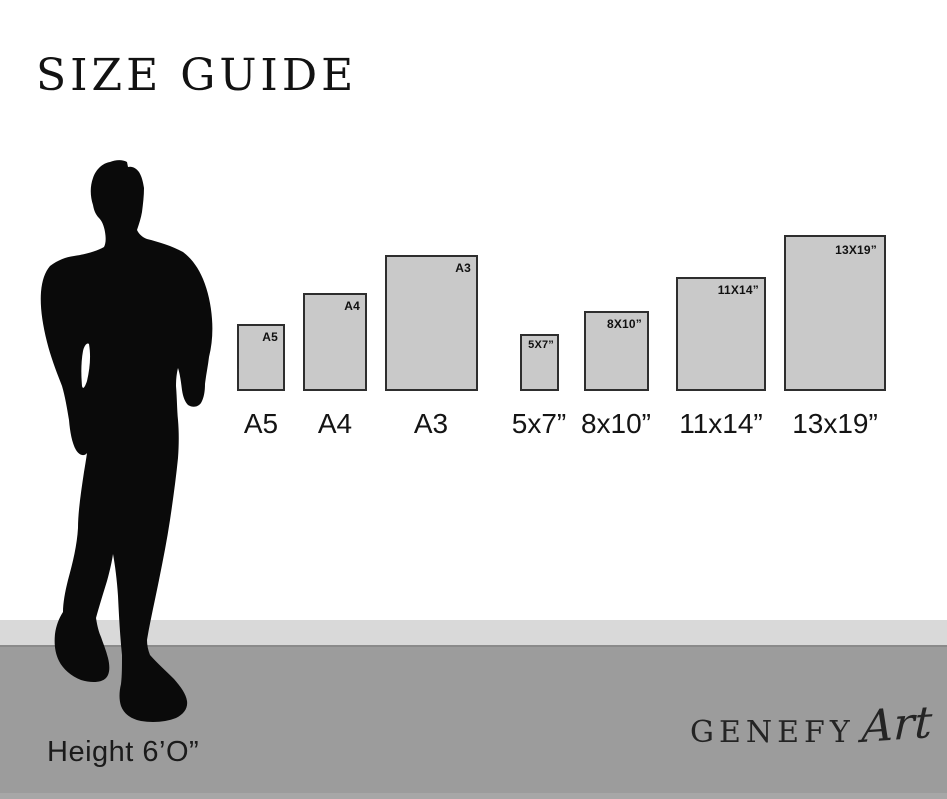 The height and width of the screenshot is (799, 947). I want to click on size-box-corner-label: 11X14”, so click(738, 290).